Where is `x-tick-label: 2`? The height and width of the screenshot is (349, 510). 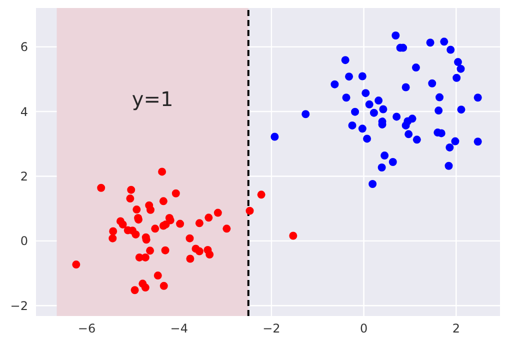
x-tick-label: 2 is located at coordinates (456, 329).